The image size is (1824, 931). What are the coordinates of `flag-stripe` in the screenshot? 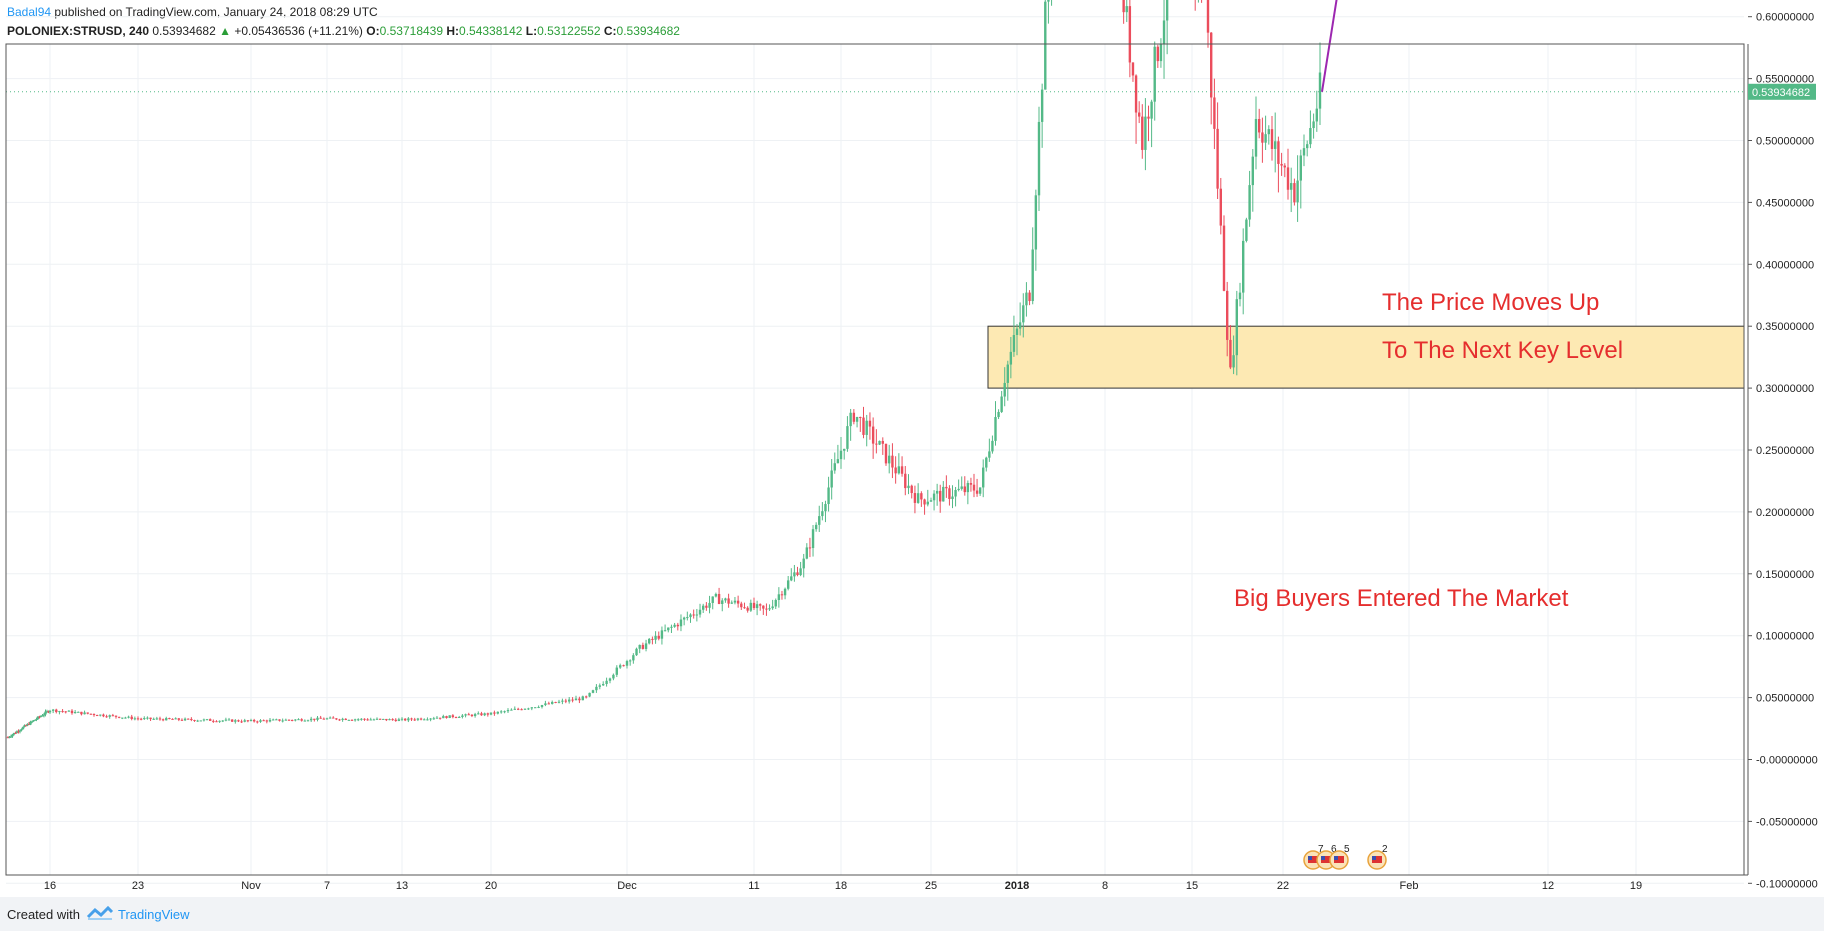 It's located at (1339, 859).